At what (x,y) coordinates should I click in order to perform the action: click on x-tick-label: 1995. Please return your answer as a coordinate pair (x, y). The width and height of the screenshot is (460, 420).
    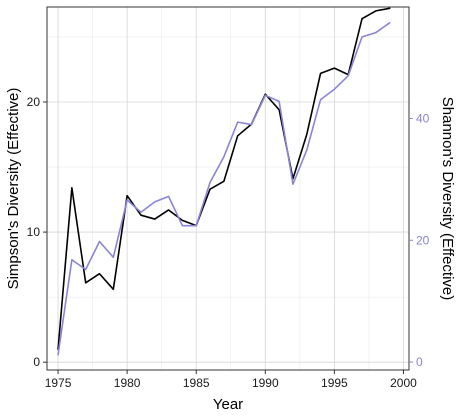
    Looking at the image, I should click on (334, 383).